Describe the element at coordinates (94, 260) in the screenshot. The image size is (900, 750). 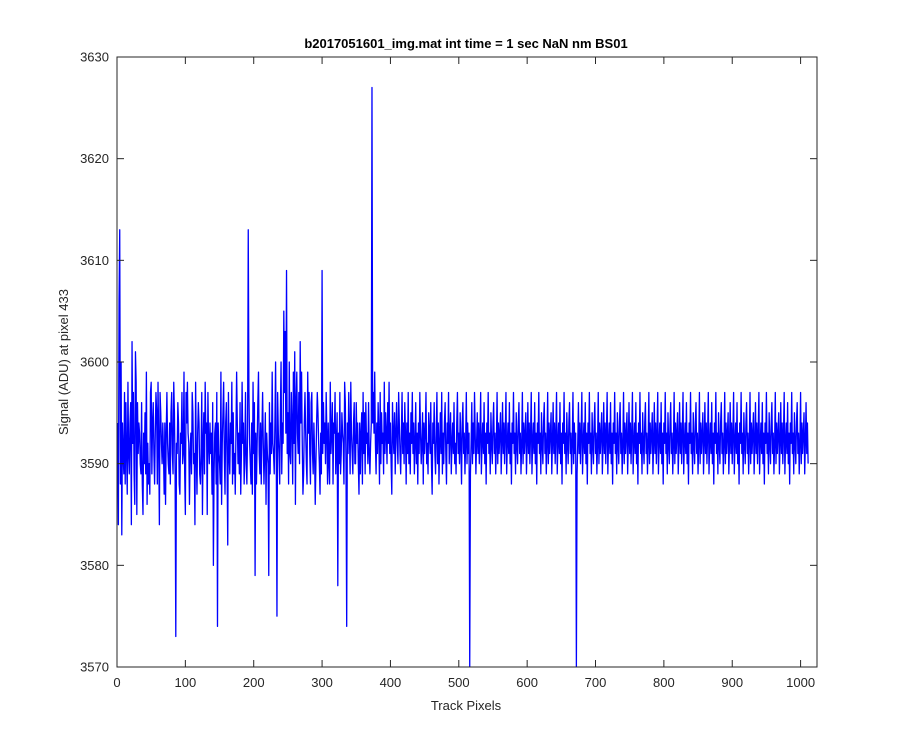
I see `y-tick-label: 3610` at that location.